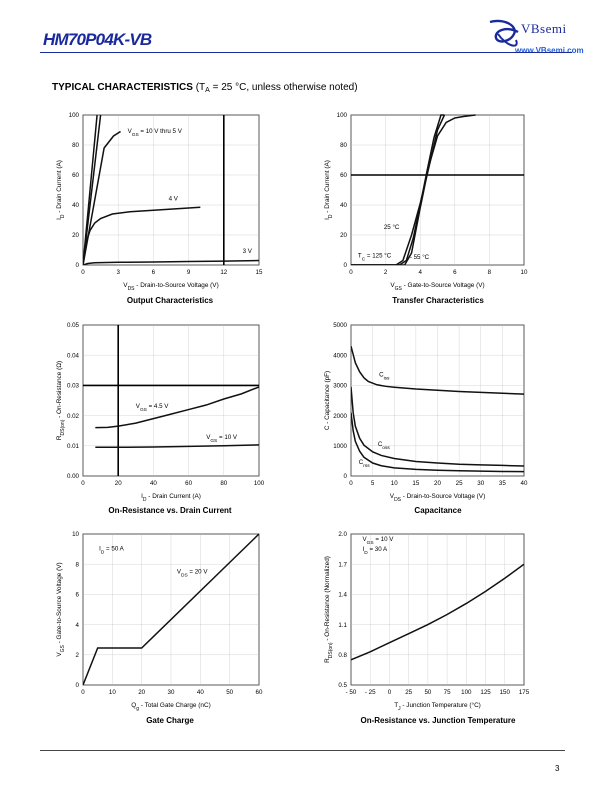 This screenshot has height=792, width=612. I want to click on y-tick-label: 0.5, so click(342, 685).